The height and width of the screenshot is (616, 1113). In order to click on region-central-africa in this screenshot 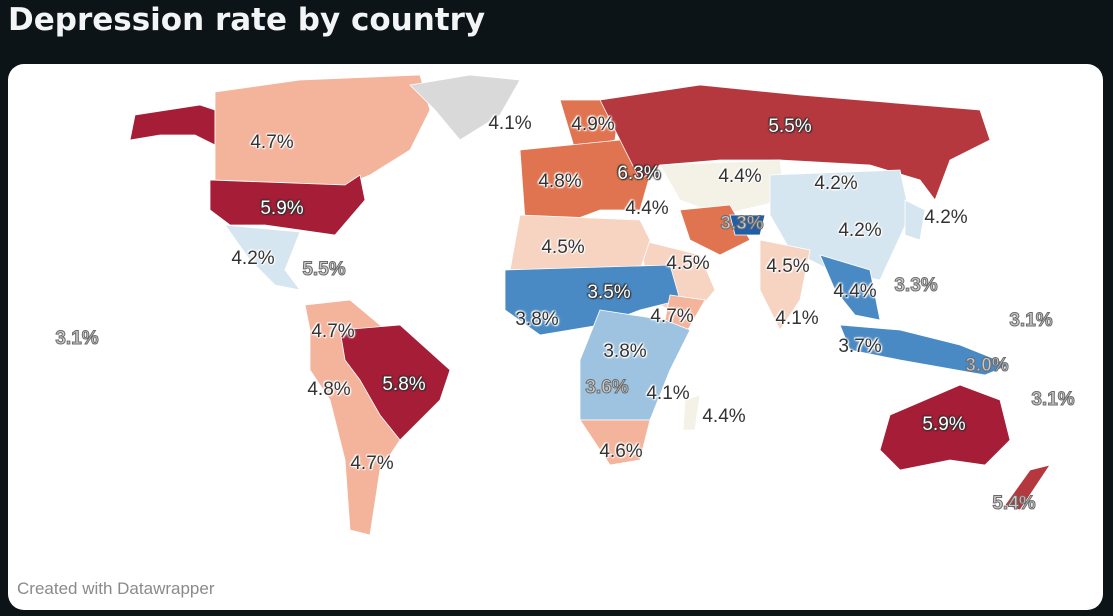, I will do `click(635, 365)`.